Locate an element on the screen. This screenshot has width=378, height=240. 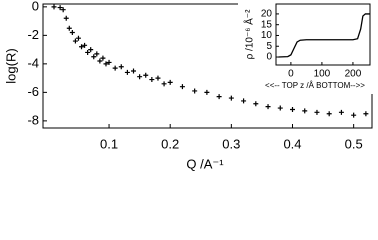
y-tick-label: -6 is located at coordinates (33, 91).